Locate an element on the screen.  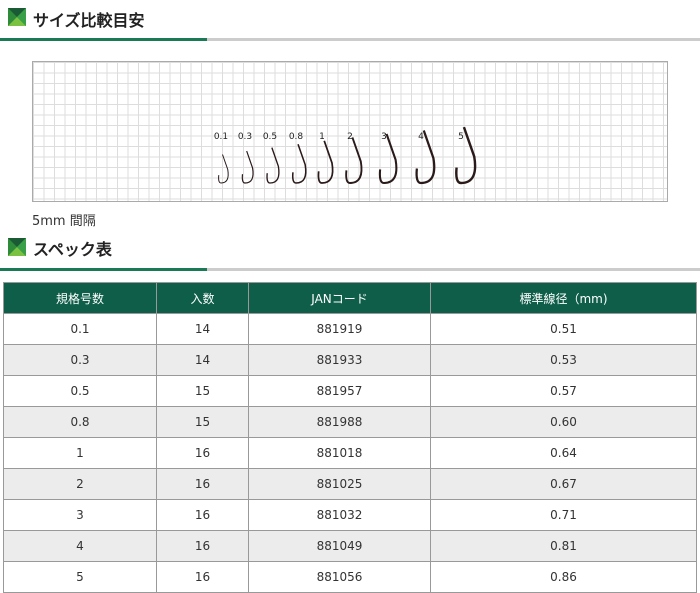
table-cell: 0.71 is located at coordinates (563, 515).